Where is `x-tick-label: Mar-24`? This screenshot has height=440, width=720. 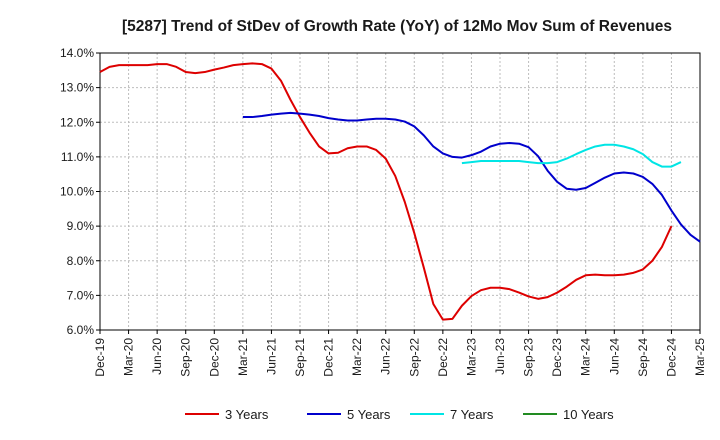
x-tick-label: Mar-24 is located at coordinates (586, 357).